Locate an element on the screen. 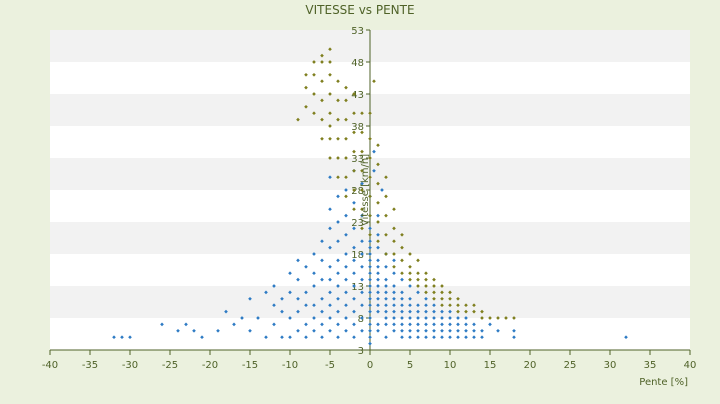 The height and width of the screenshot is (404, 720). x-tick-label: 15 is located at coordinates (490, 365).